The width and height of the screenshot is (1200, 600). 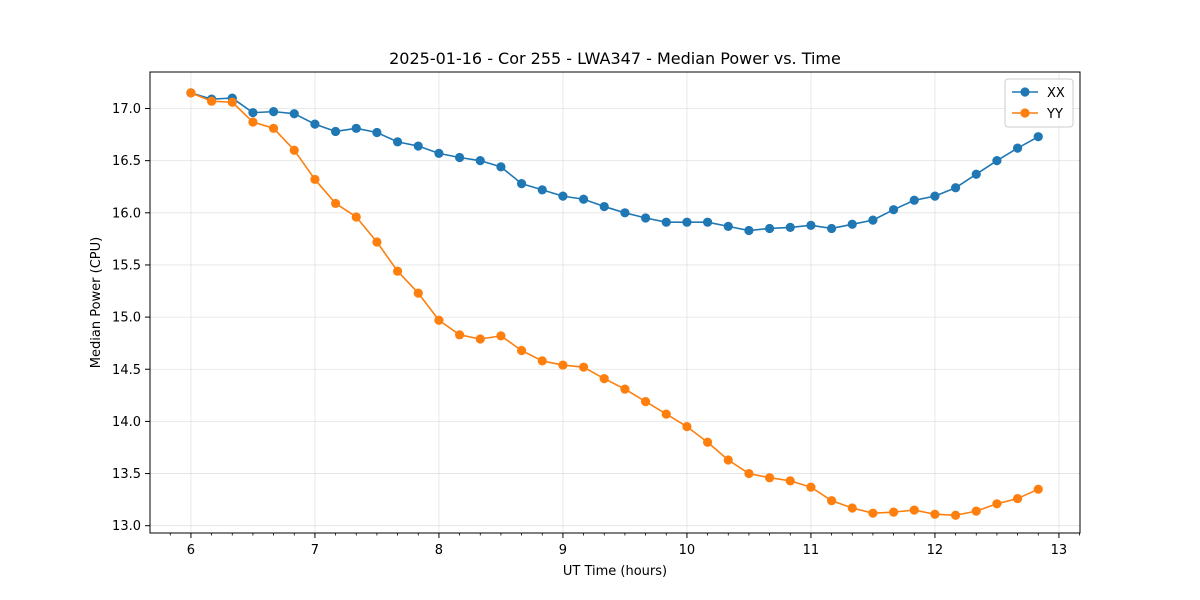 What do you see at coordinates (1056, 93) in the screenshot?
I see `legend-label: XX` at bounding box center [1056, 93].